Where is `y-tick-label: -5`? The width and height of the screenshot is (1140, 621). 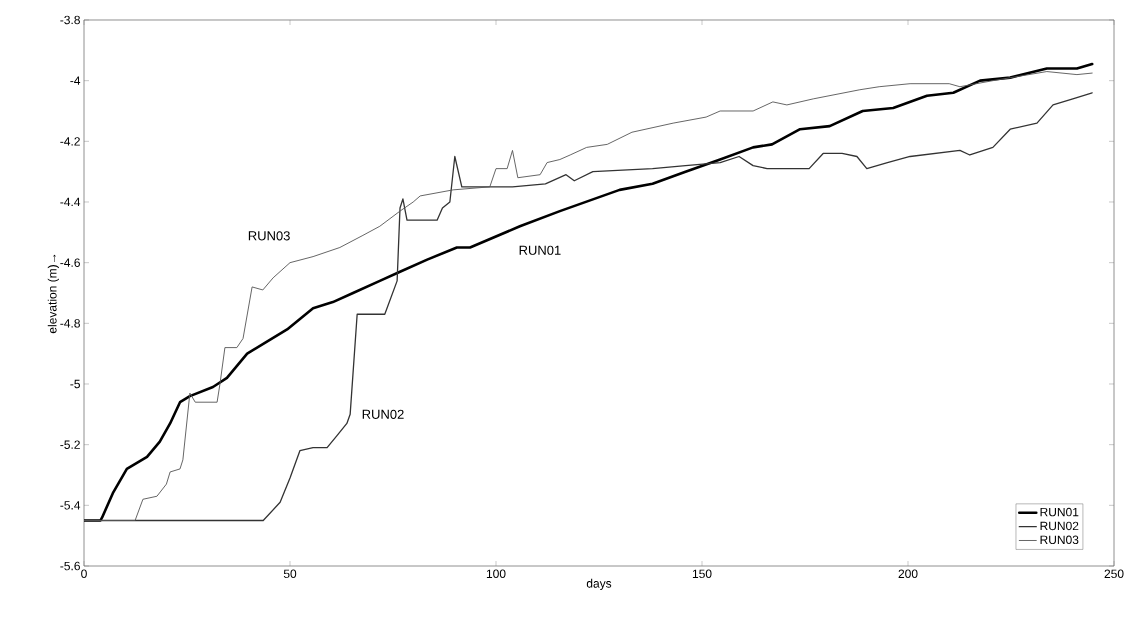
y-tick-label: -5 is located at coordinates (75, 384).